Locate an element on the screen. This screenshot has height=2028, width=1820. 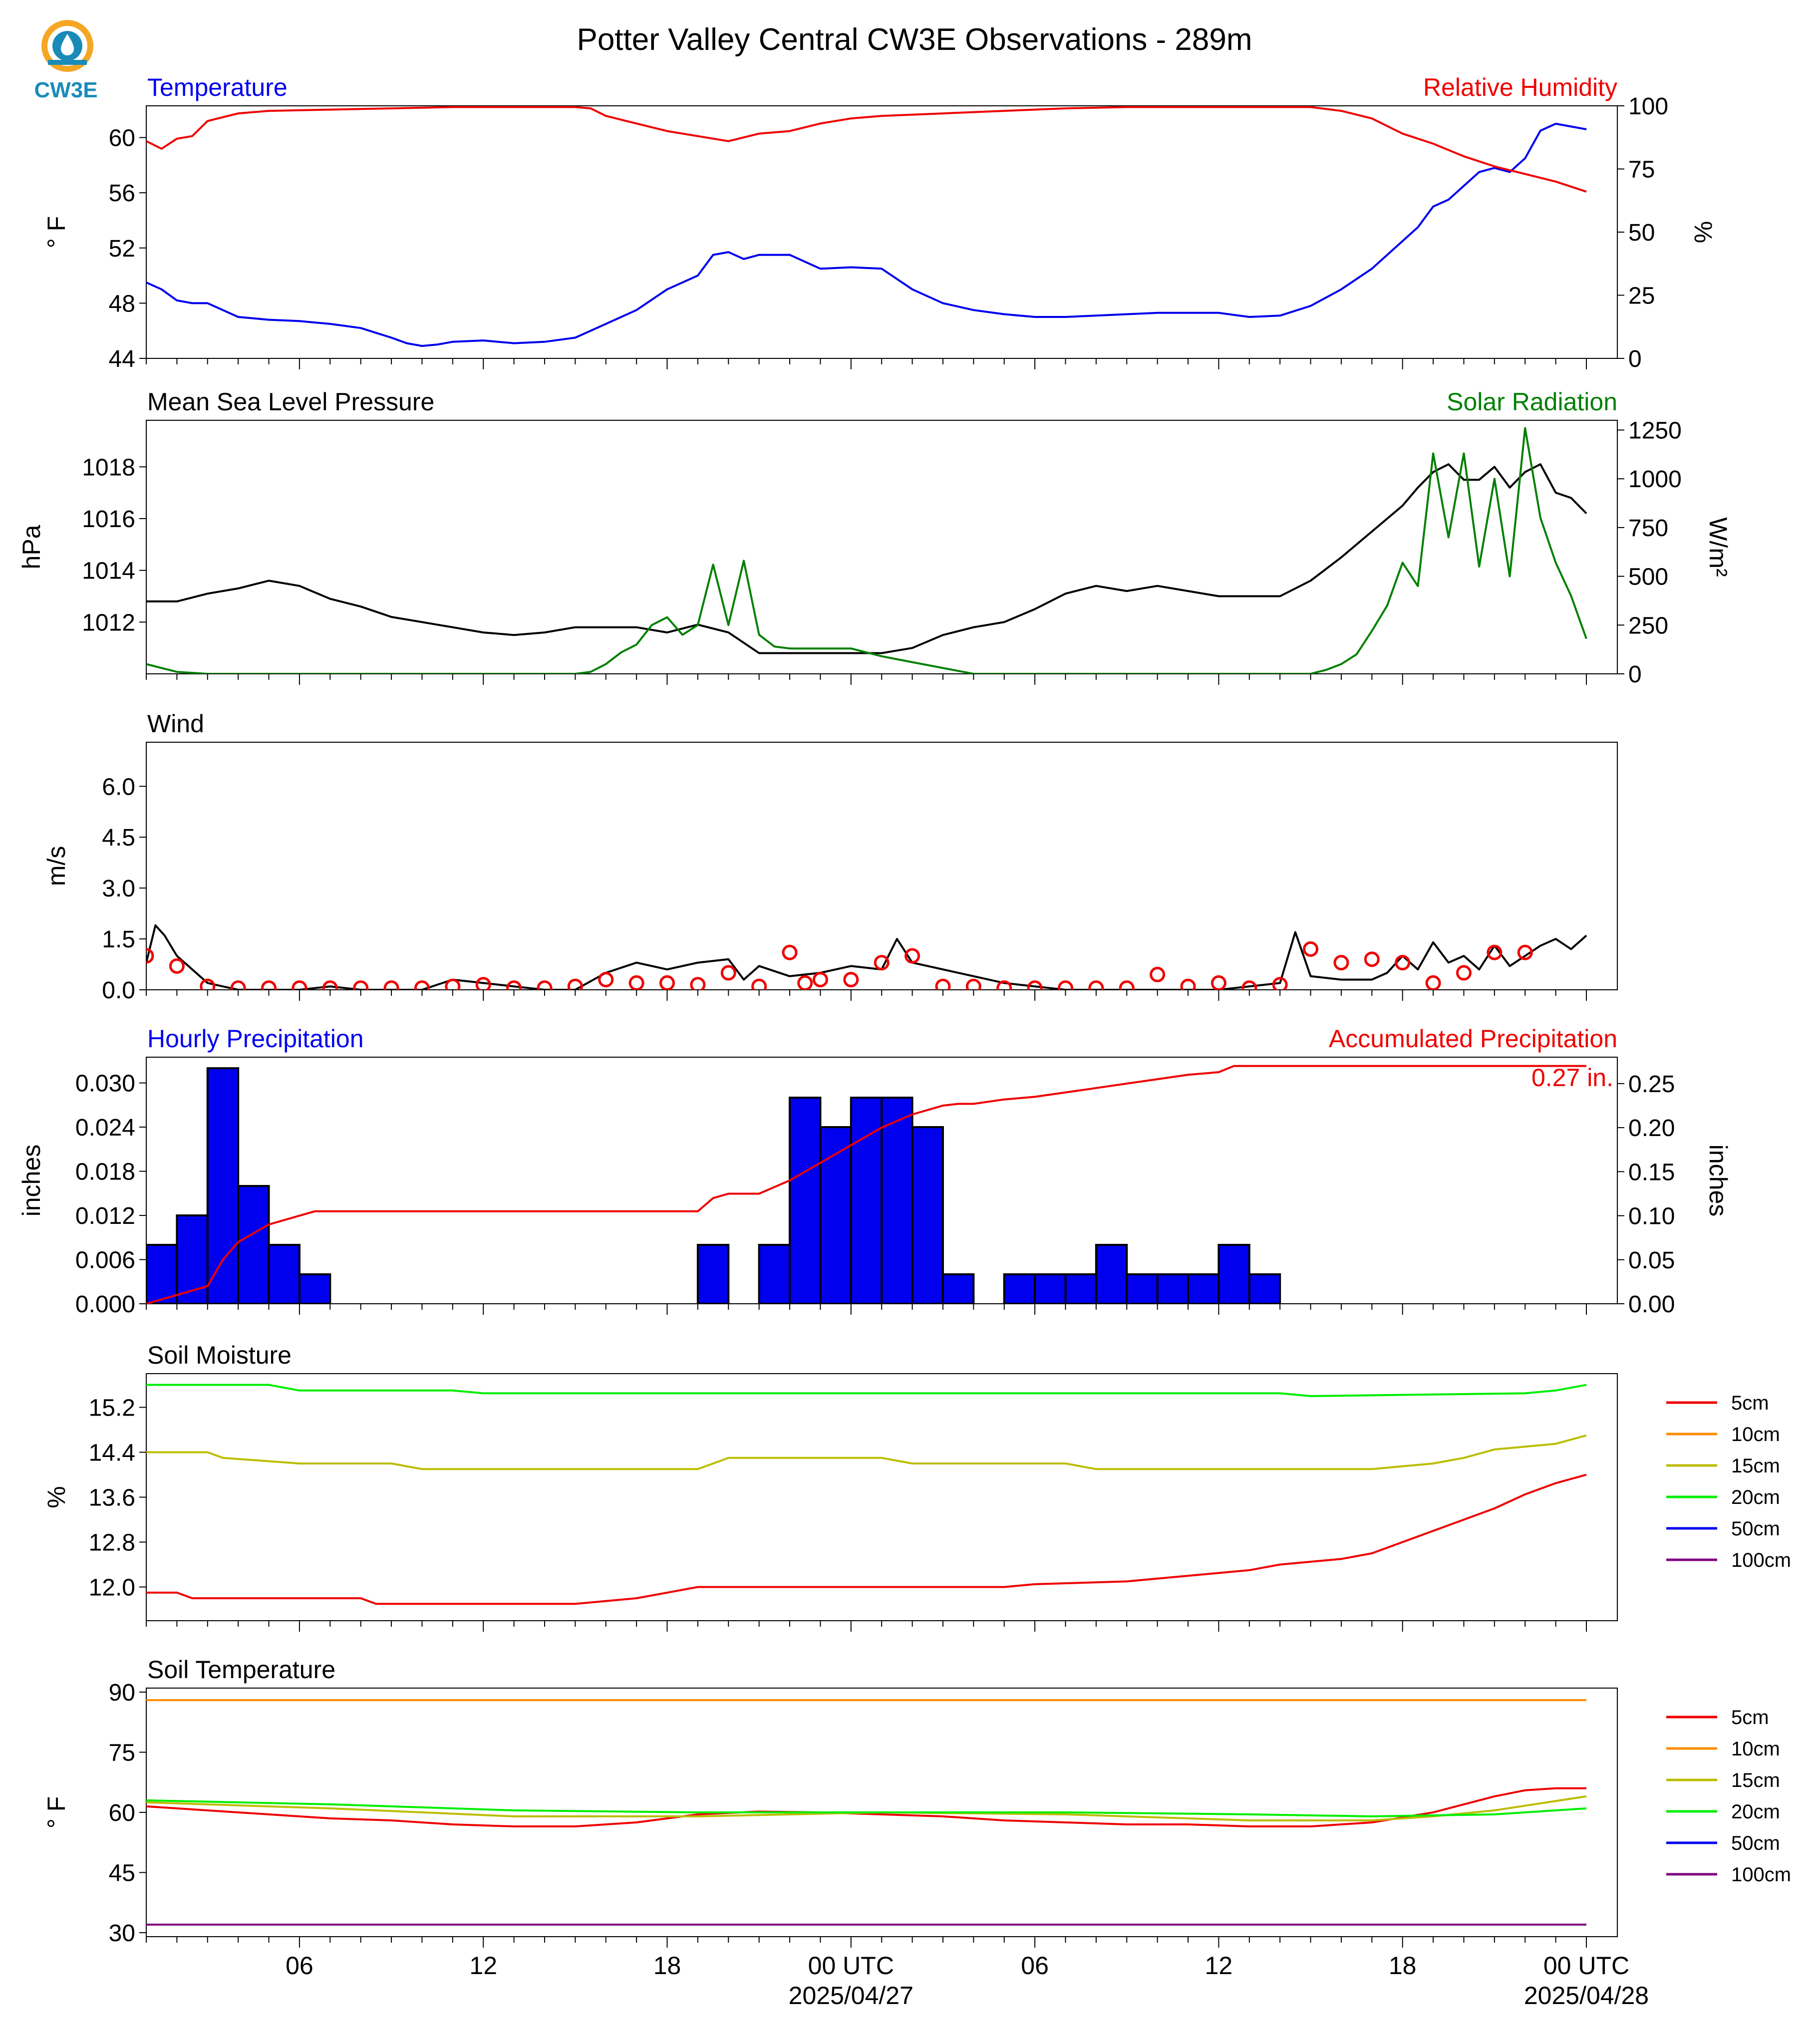
y2-tick-label: 0.00 is located at coordinates (1651, 1304).